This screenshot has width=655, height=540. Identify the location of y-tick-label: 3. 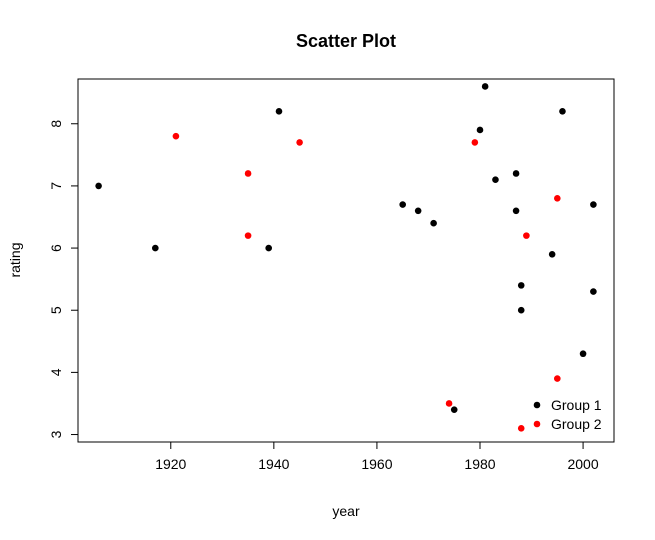
(56, 434).